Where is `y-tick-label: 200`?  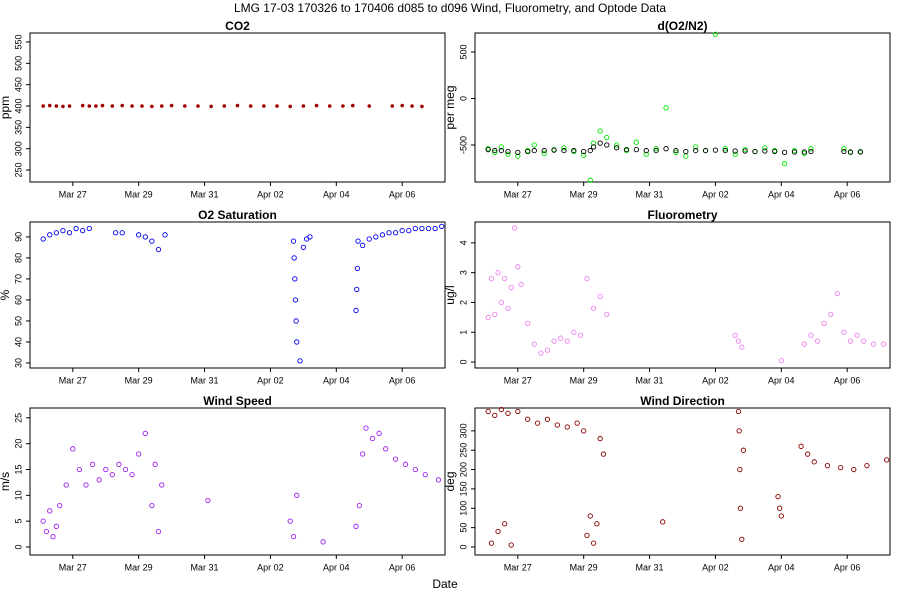 y-tick-label: 200 is located at coordinates (463, 469).